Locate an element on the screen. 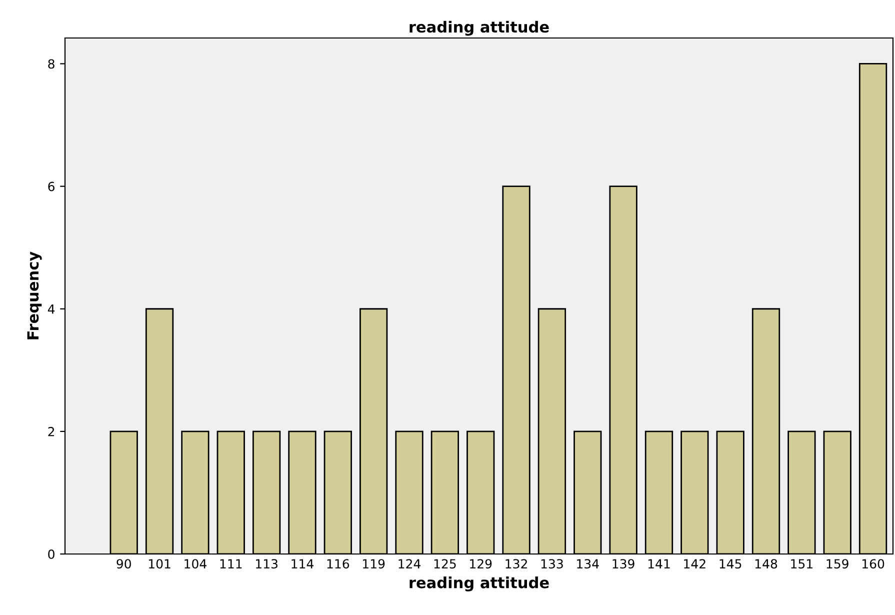 The image size is (895, 615). x-tick-label: 134 is located at coordinates (588, 564).